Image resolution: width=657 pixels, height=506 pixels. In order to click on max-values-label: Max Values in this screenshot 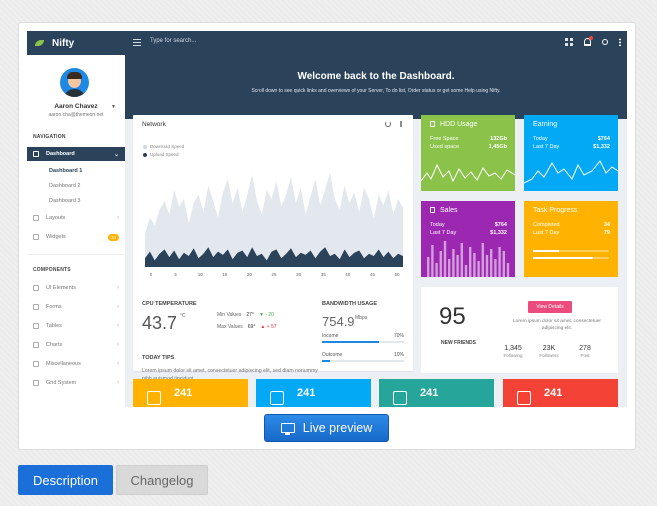, I will do `click(230, 327)`.